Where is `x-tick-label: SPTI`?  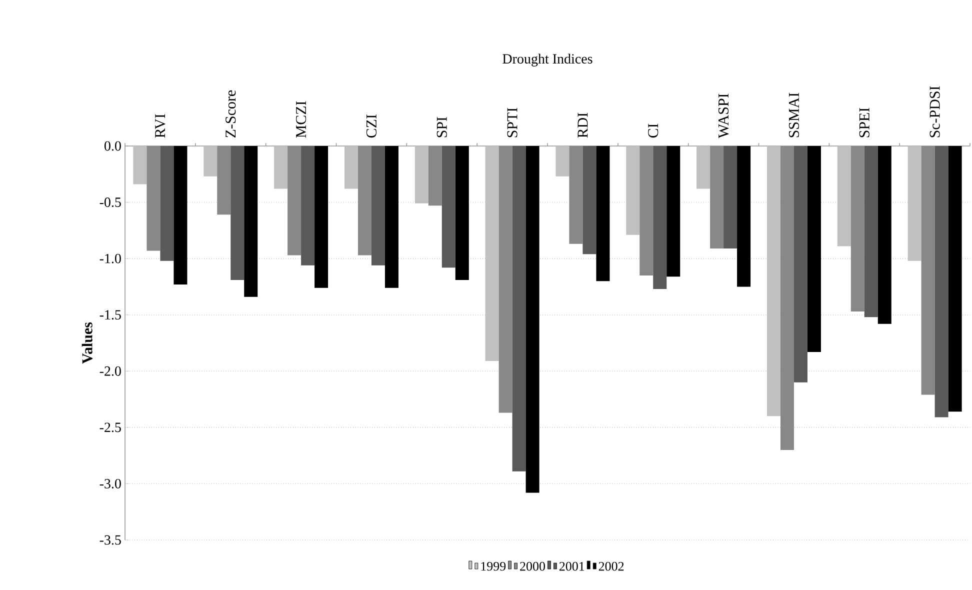 x-tick-label: SPTI is located at coordinates (512, 123).